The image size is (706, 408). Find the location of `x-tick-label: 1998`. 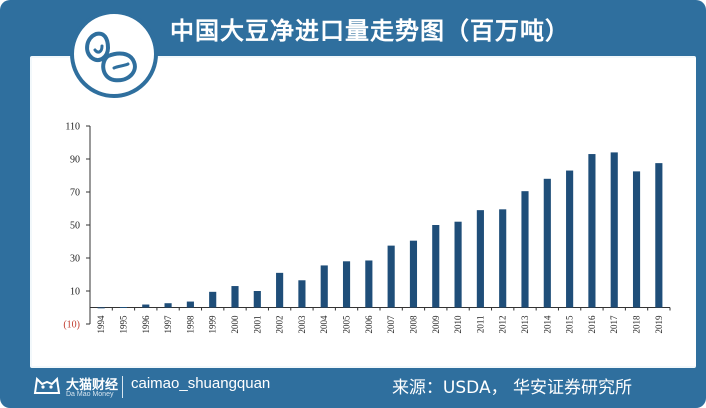

x-tick-label: 1998 is located at coordinates (190, 324).